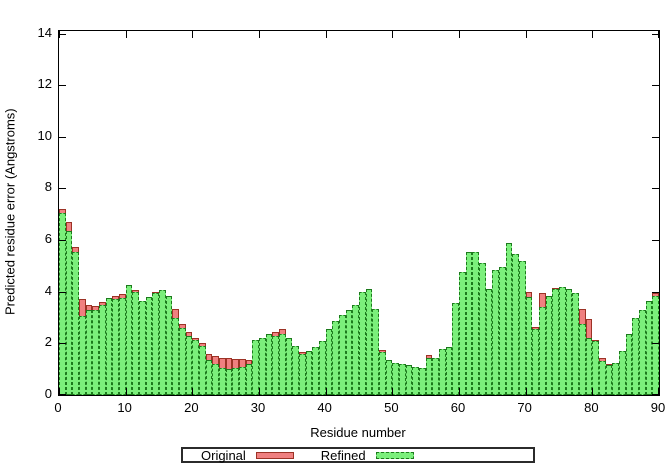  I want to click on x-tick-label: 70, so click(524, 407).